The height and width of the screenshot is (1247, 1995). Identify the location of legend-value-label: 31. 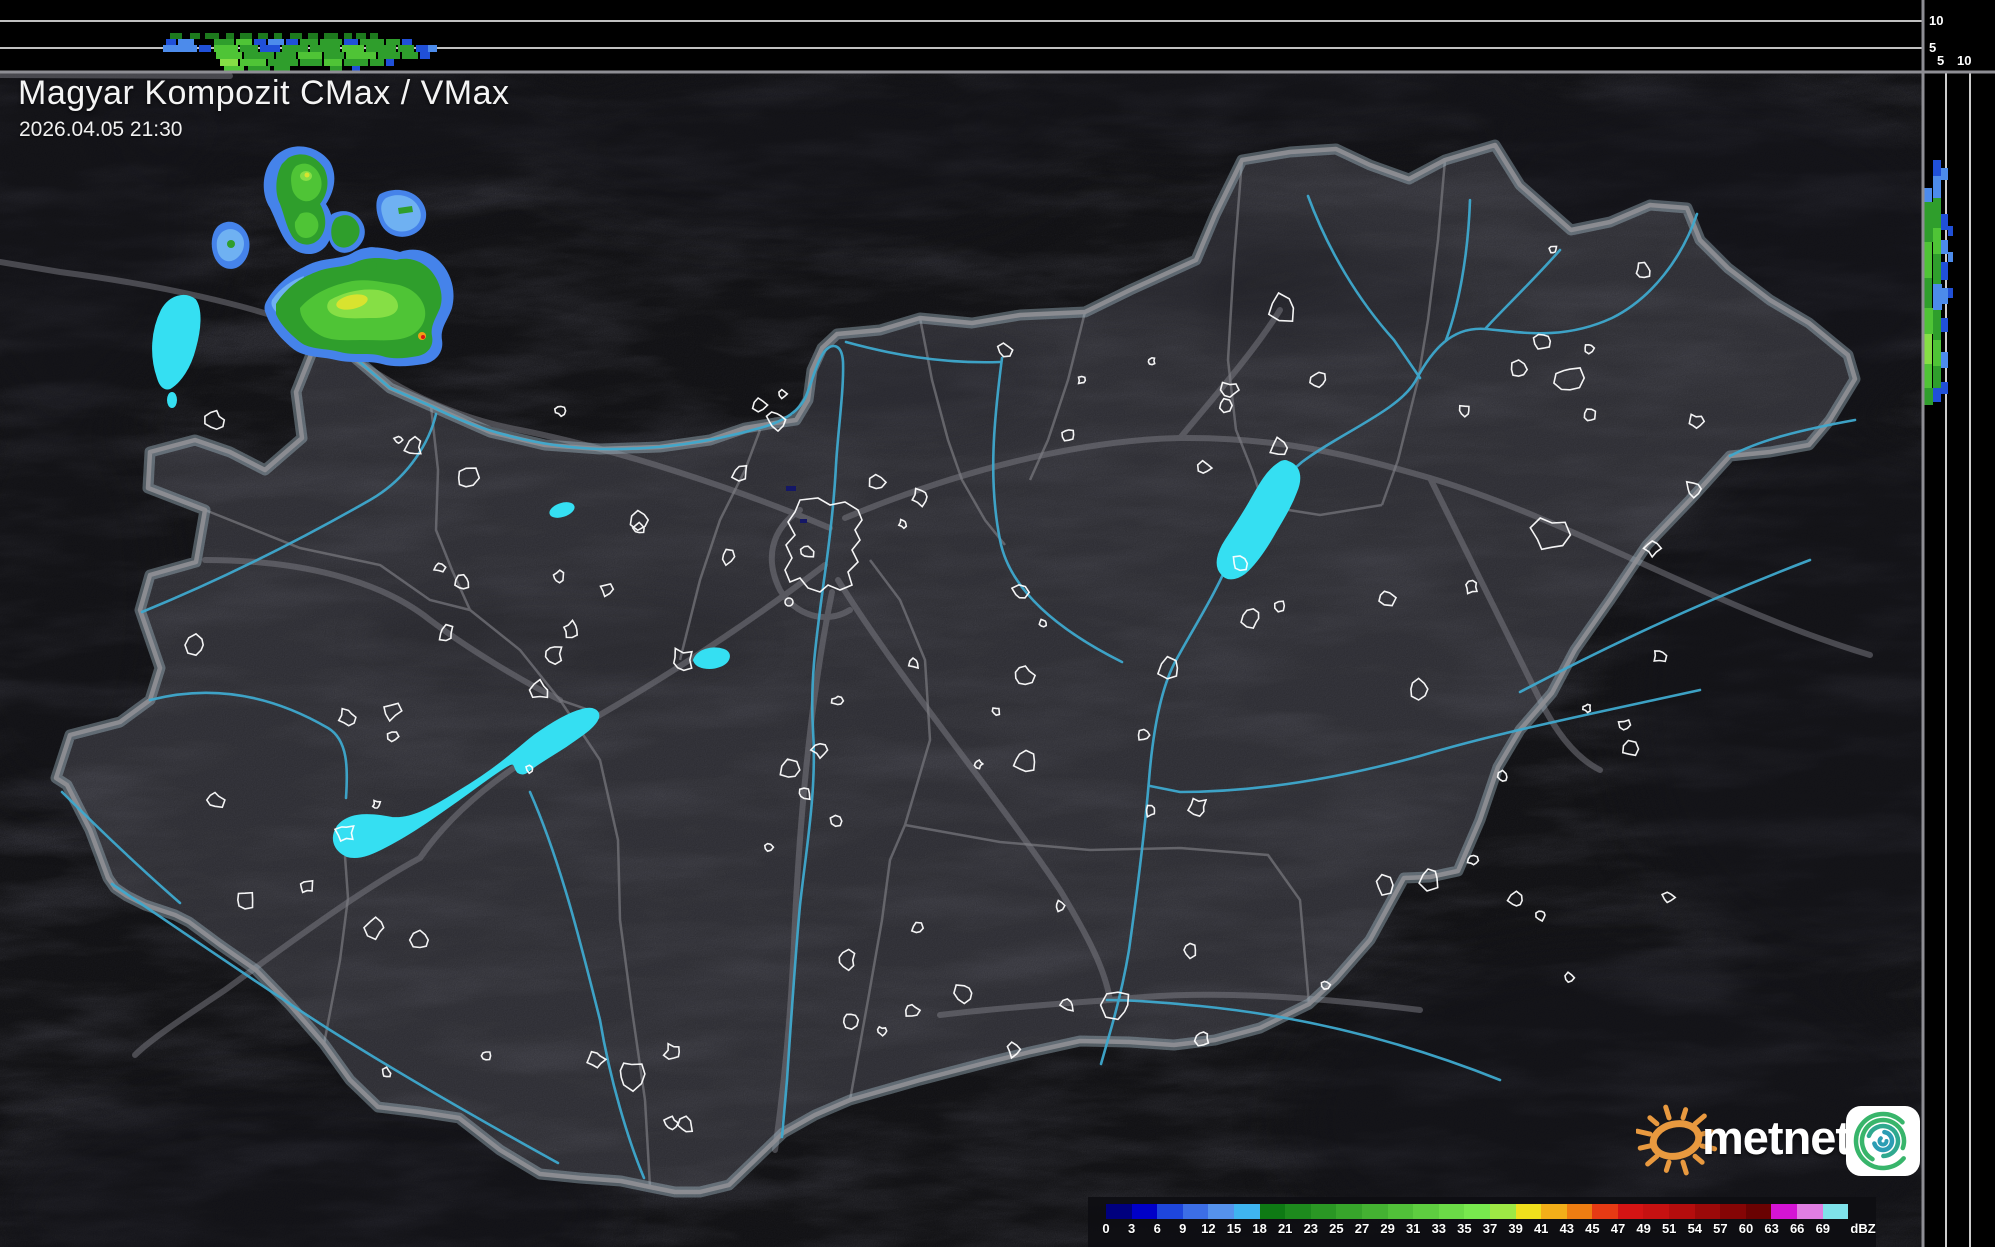
(1413, 1228).